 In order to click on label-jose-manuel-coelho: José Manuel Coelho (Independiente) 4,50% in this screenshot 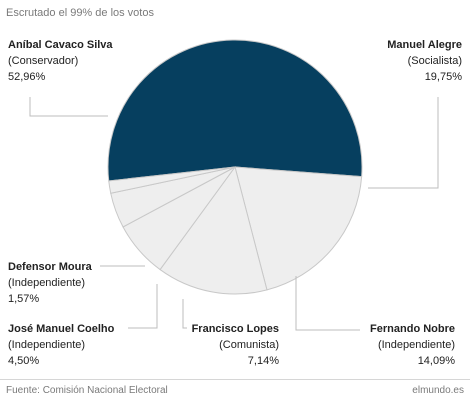, I will do `click(61, 345)`.